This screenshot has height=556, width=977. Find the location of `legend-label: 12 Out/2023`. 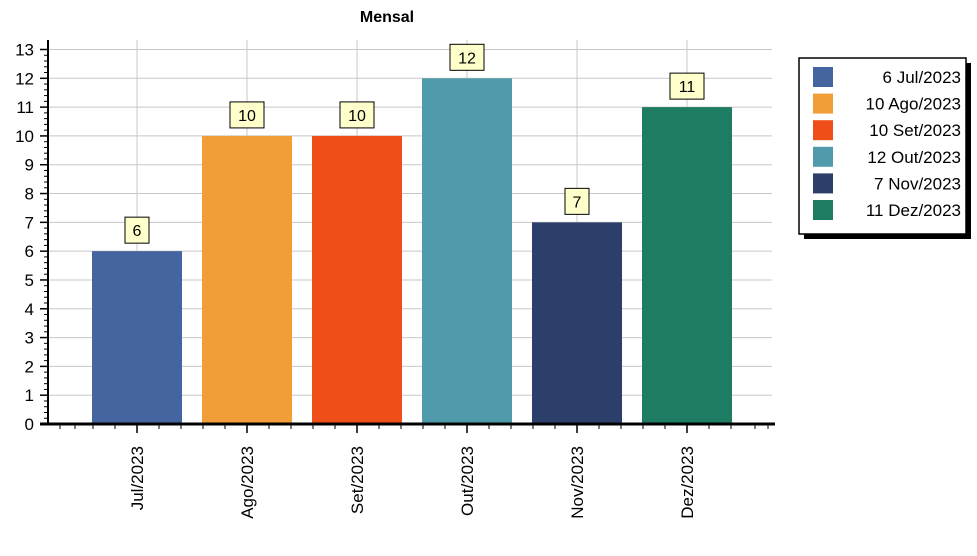

legend-label: 12 Out/2023 is located at coordinates (914, 157).